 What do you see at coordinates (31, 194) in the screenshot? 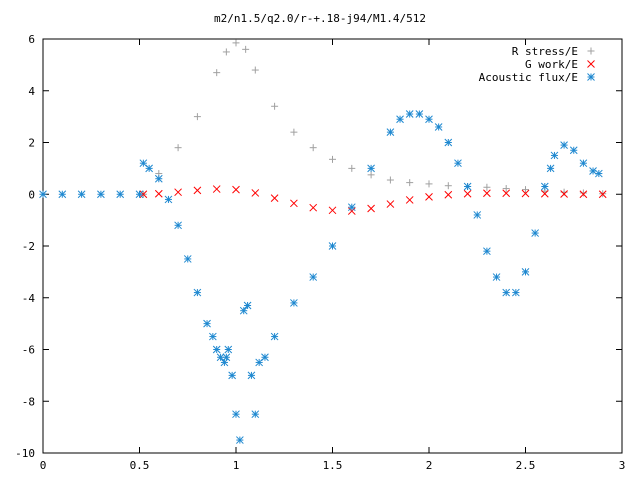
I see `y-tick-label: 0` at bounding box center [31, 194].